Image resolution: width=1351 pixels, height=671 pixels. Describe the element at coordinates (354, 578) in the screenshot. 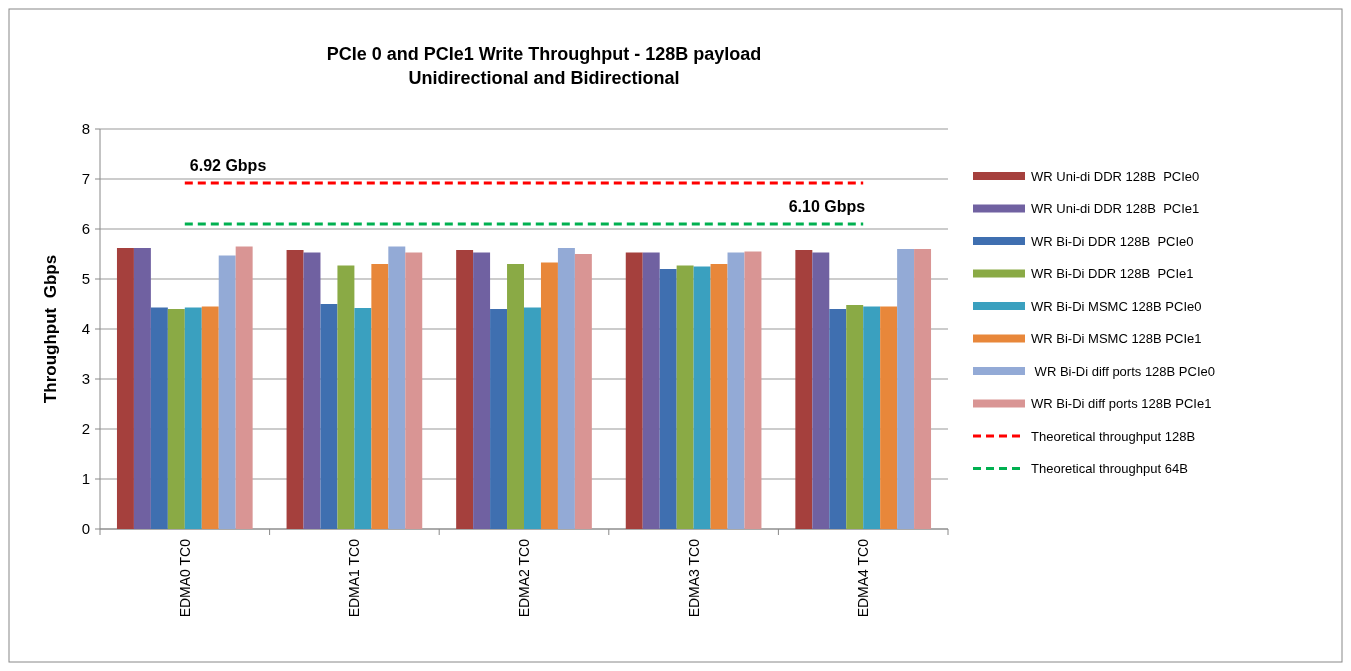

I see `x-tick-label: EDMA1 TC0` at that location.